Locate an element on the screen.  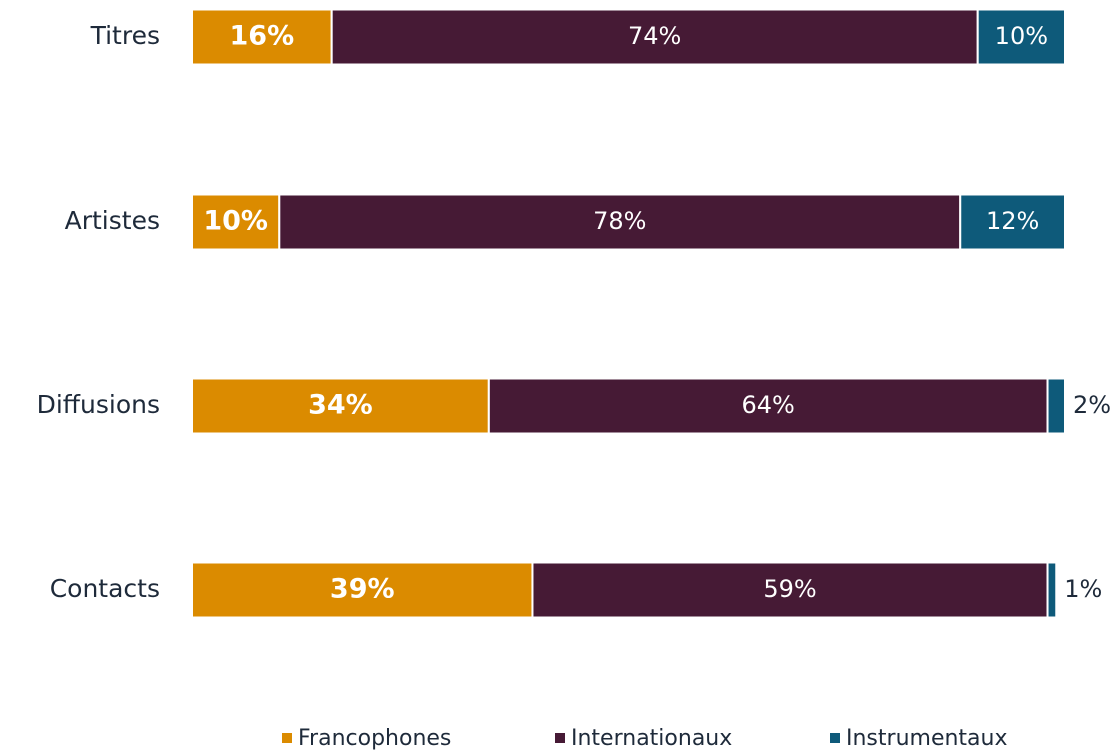
category-label: Titres is located at coordinates (125, 35).